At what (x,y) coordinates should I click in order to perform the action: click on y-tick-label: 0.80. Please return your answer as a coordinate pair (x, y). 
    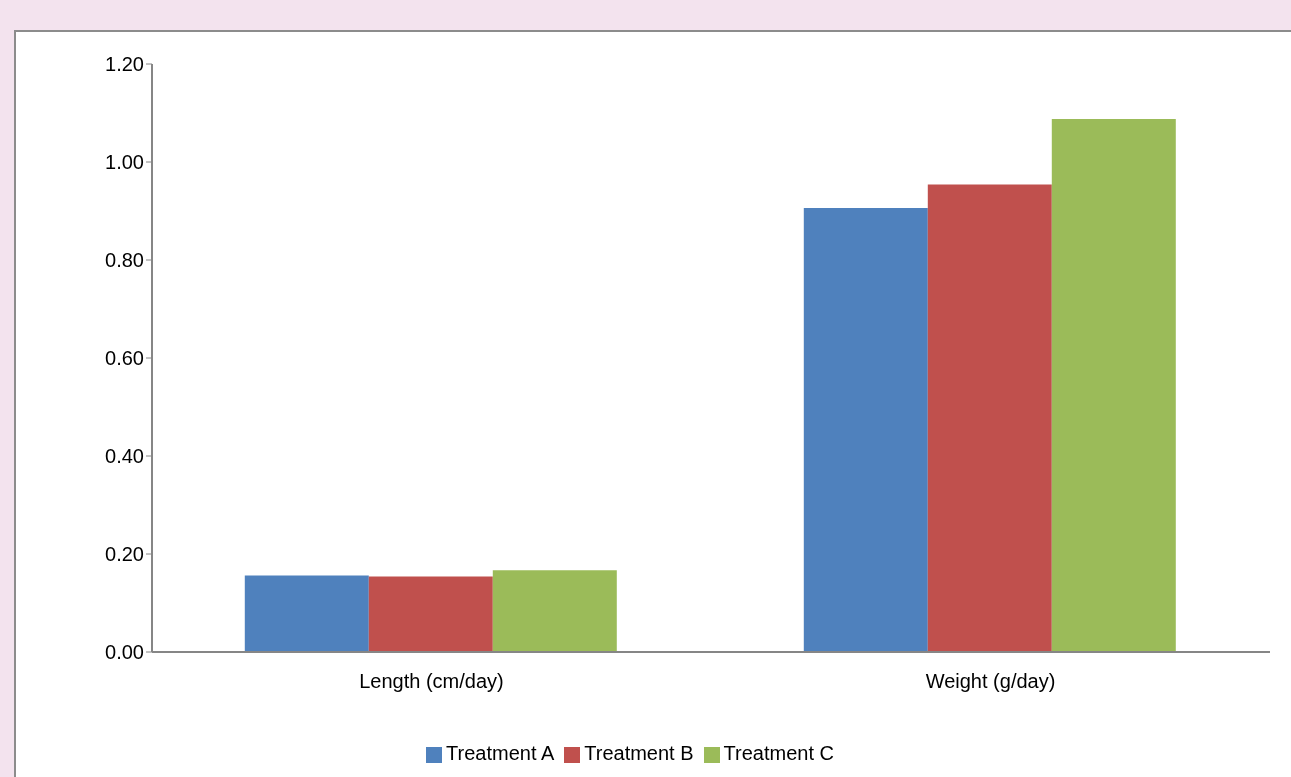
    Looking at the image, I should click on (124, 260).